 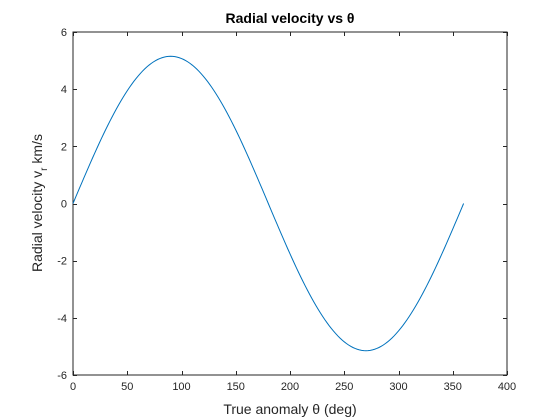 What do you see at coordinates (62, 262) in the screenshot?
I see `y-tick-label-2: -2` at bounding box center [62, 262].